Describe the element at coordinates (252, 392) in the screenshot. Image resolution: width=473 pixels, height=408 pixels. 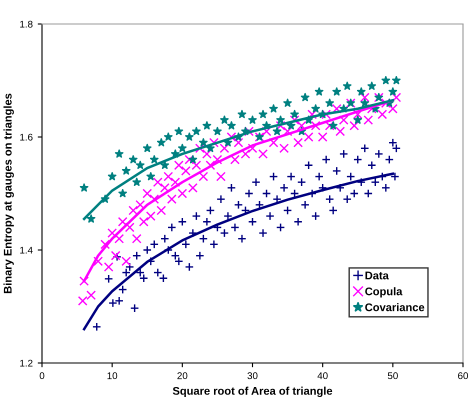
I see `x-axis-title: Square root of Area of triangle` at that location.